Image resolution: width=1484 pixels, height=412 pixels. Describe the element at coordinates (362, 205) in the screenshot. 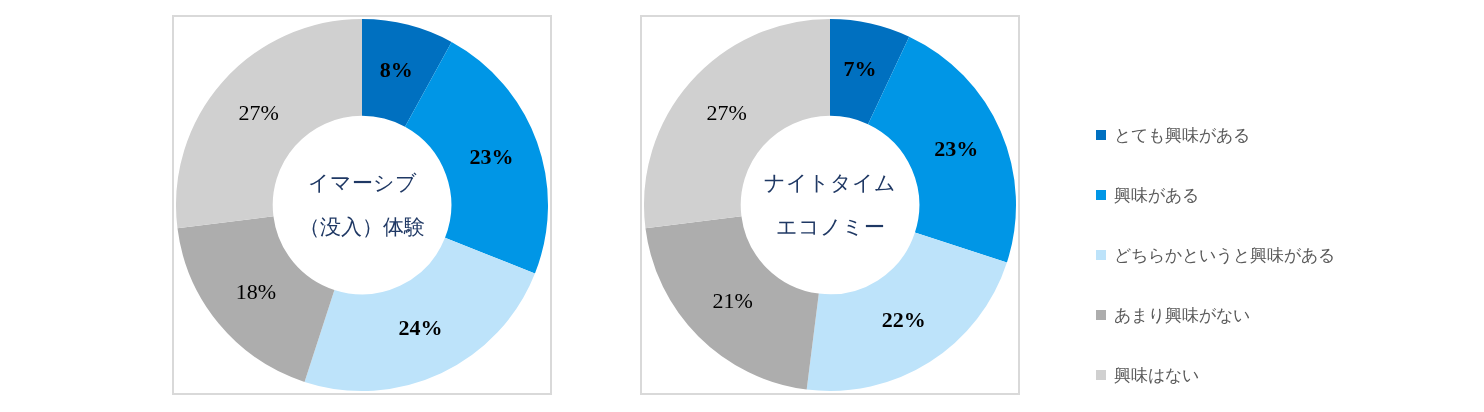

I see `text: イマーシブ（没入）体験` at that location.